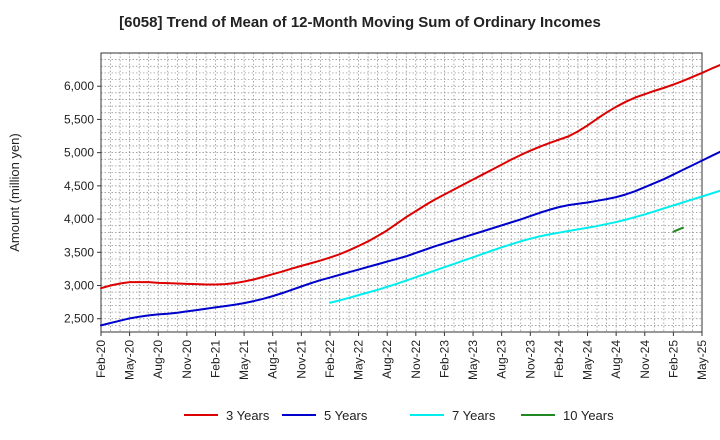 The image size is (720, 440). Describe the element at coordinates (79, 286) in the screenshot. I see `y-tick-label: 3,000` at that location.